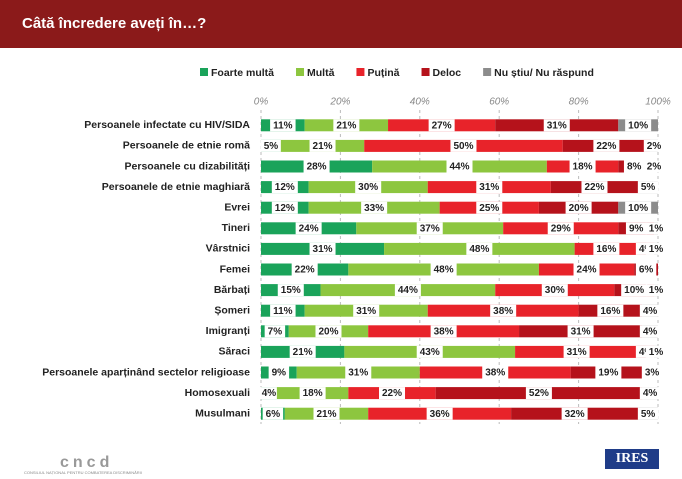 The height and width of the screenshot is (479, 682). I want to click on category-label: Șomeri, so click(232, 310).